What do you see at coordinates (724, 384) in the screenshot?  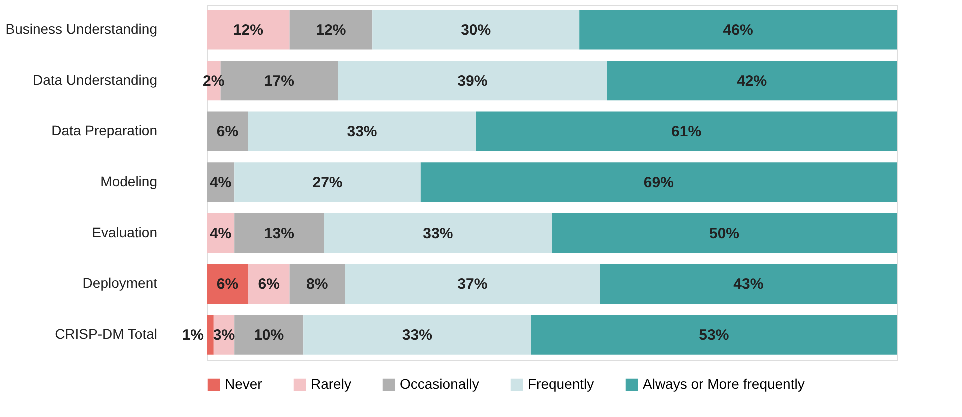 I see `legend-label: Always or More frequently` at bounding box center [724, 384].